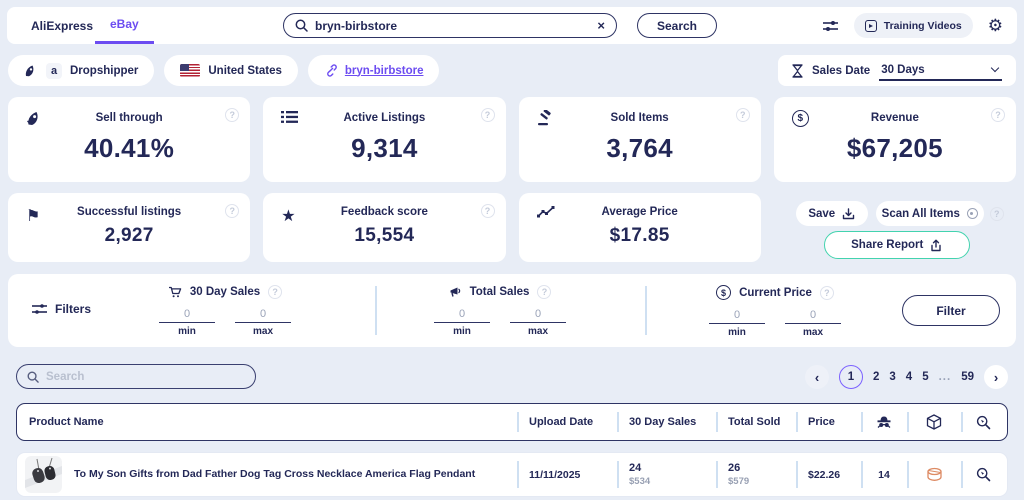 This screenshot has height=500, width=1024. I want to click on min-label: min, so click(462, 331).